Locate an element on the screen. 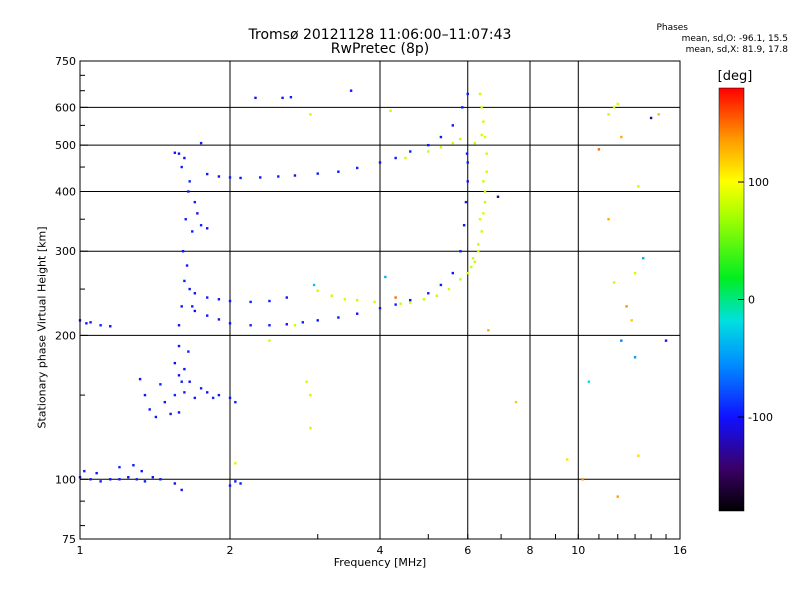 This screenshot has height=600, width=800. y-tick-label: 600 is located at coordinates (65, 107).